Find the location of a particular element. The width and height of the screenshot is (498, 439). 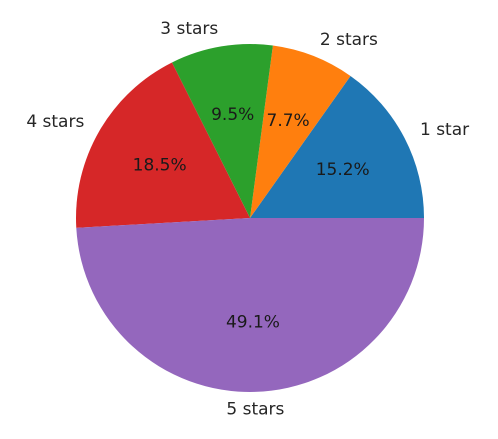

slice-label-1-star: 1 star is located at coordinates (444, 130).